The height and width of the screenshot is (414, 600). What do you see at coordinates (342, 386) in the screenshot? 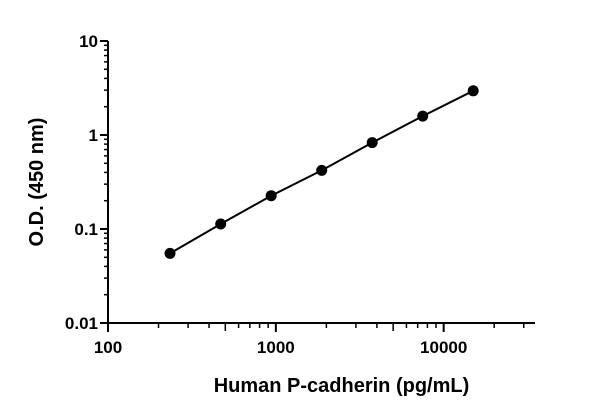
I see `x-axis-title: Human P-cadherin (pg/mL)` at bounding box center [342, 386].